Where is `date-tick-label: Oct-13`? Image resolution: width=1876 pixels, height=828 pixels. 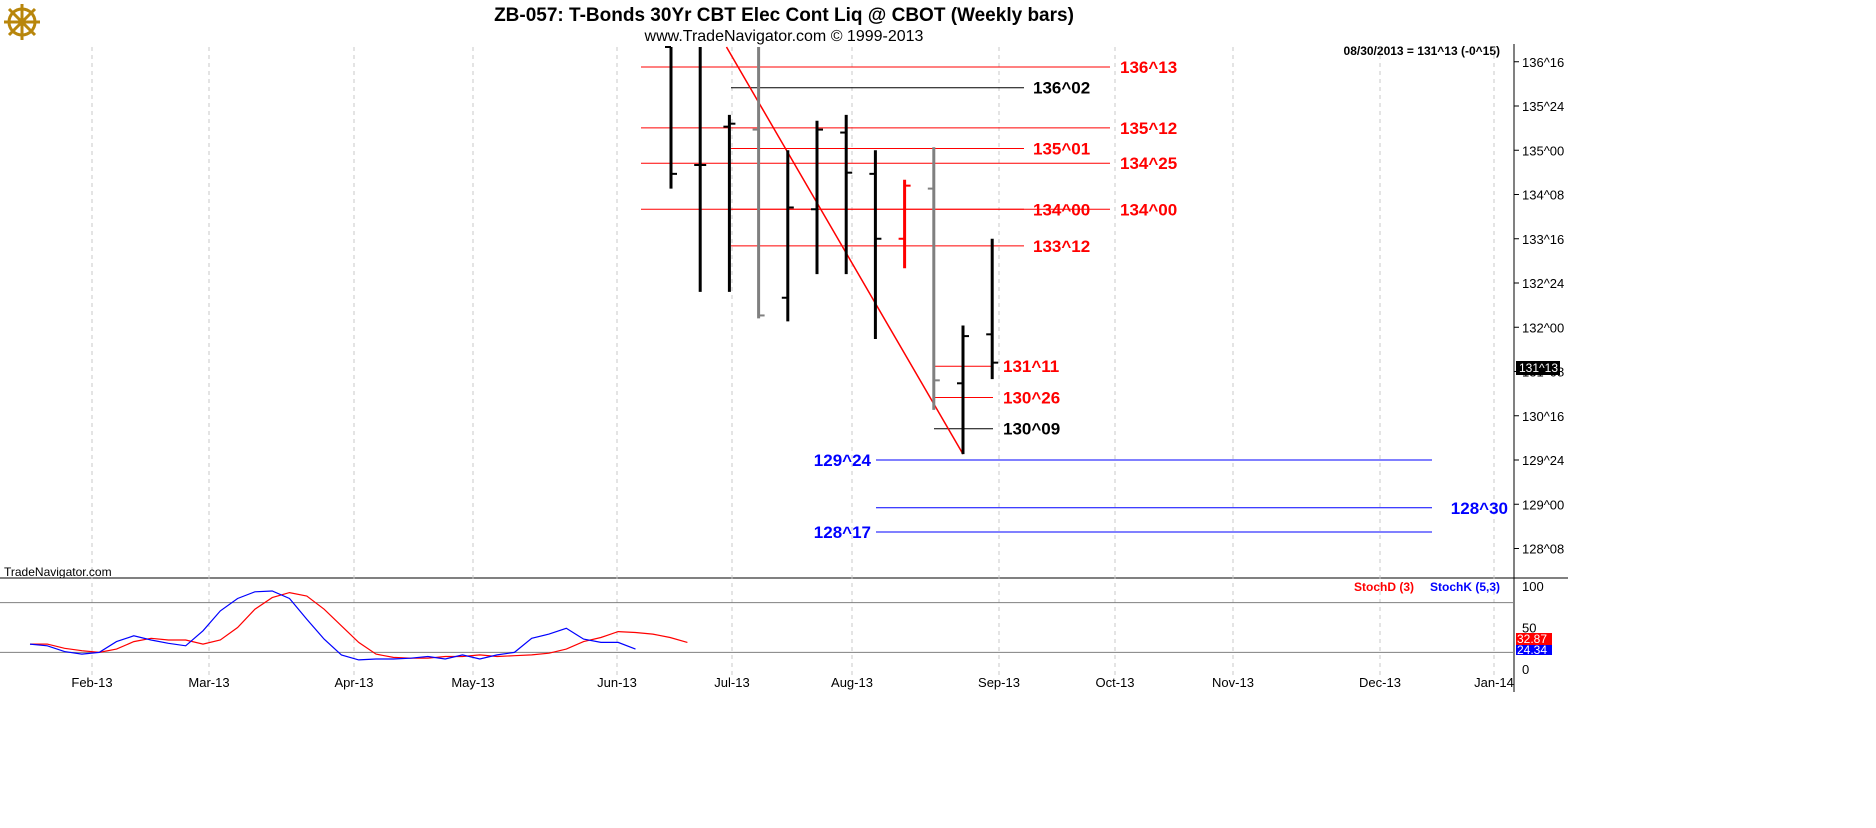
date-tick-label: Oct-13 is located at coordinates (1114, 682).